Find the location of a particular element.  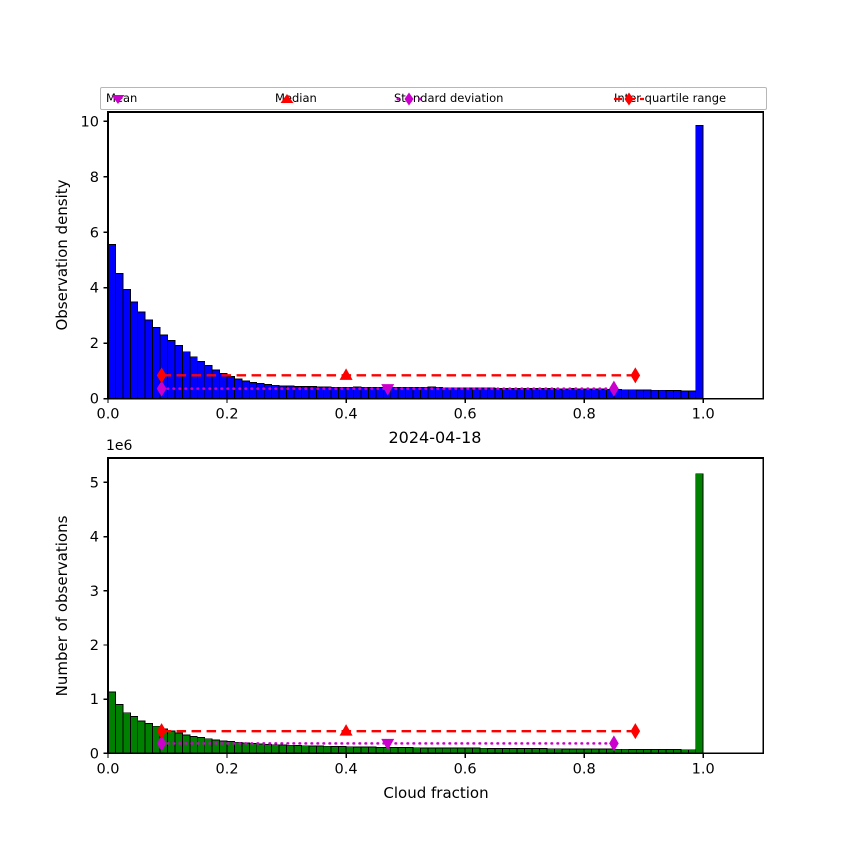

y-tick-label: 0 is located at coordinates (93, 399).